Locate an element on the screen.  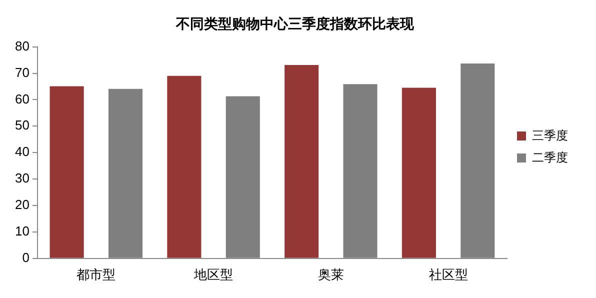
legend-label: 三季度 is located at coordinates (550, 135).